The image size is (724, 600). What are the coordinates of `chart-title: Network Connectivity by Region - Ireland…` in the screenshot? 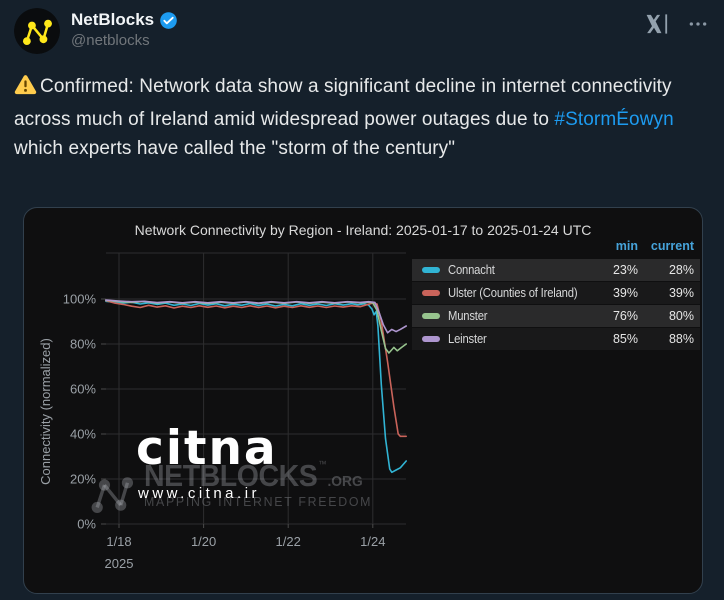 It's located at (363, 230).